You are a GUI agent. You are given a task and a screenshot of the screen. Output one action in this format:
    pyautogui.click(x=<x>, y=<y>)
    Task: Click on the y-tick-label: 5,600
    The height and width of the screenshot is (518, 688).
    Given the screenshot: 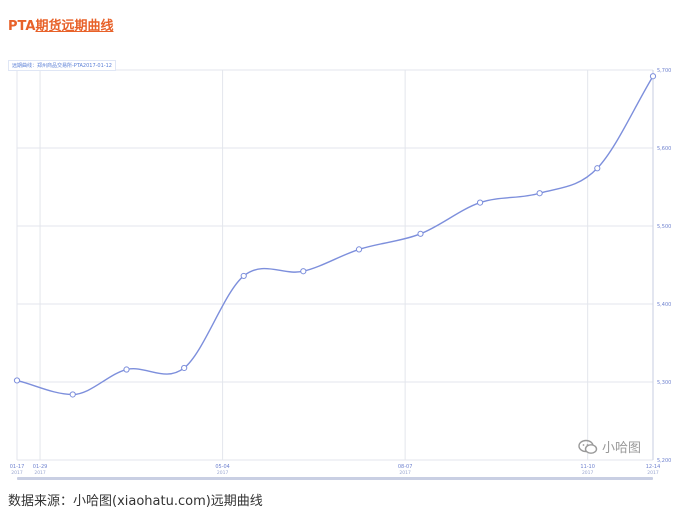 What is the action you would take?
    pyautogui.click(x=664, y=149)
    